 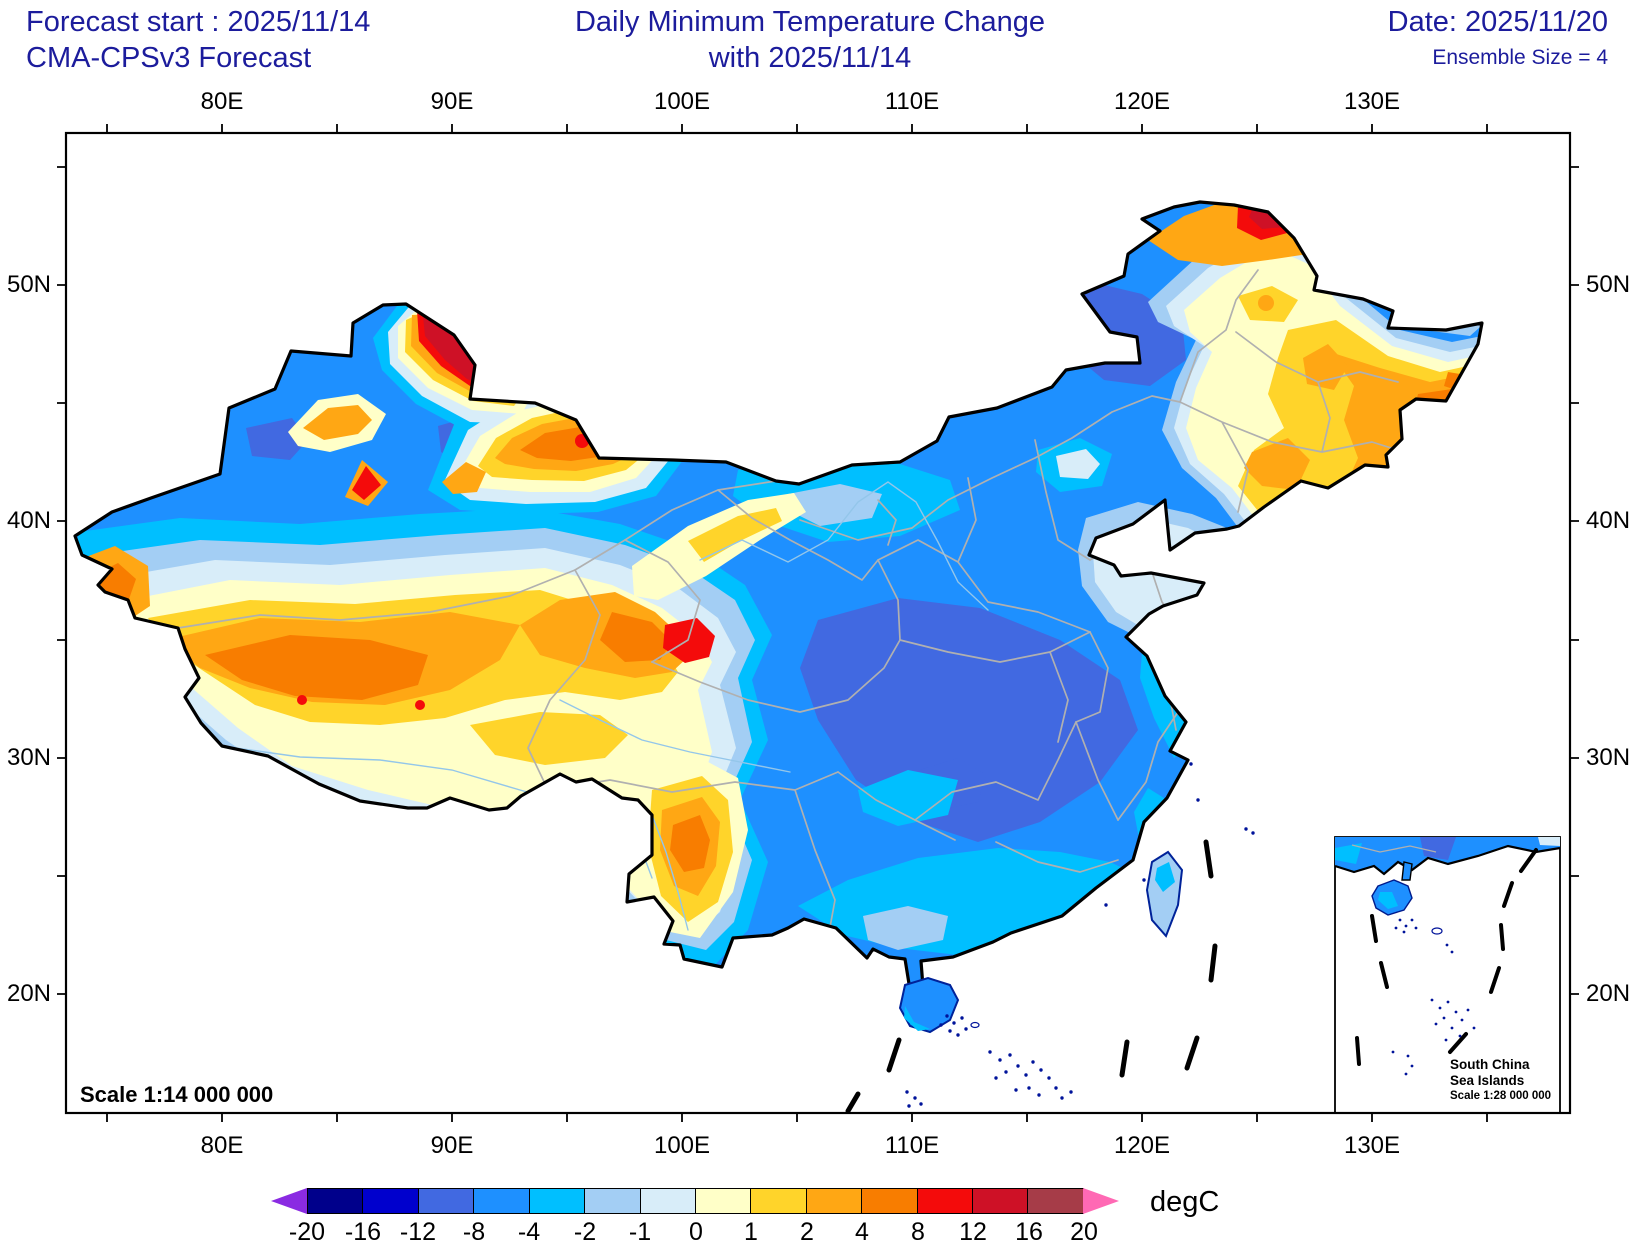 What do you see at coordinates (1031, 976) in the screenshot?
I see `nine-dash-line` at bounding box center [1031, 976].